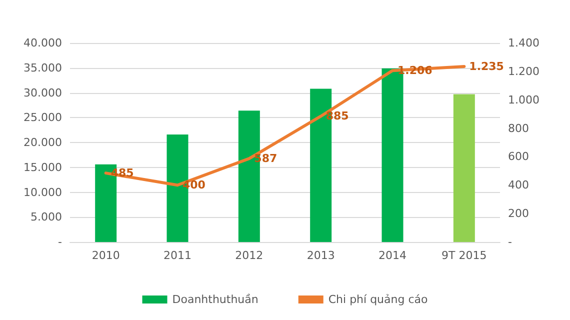  Describe the element at coordinates (510, 242) in the screenshot. I see `y2-tick-label: -` at that location.